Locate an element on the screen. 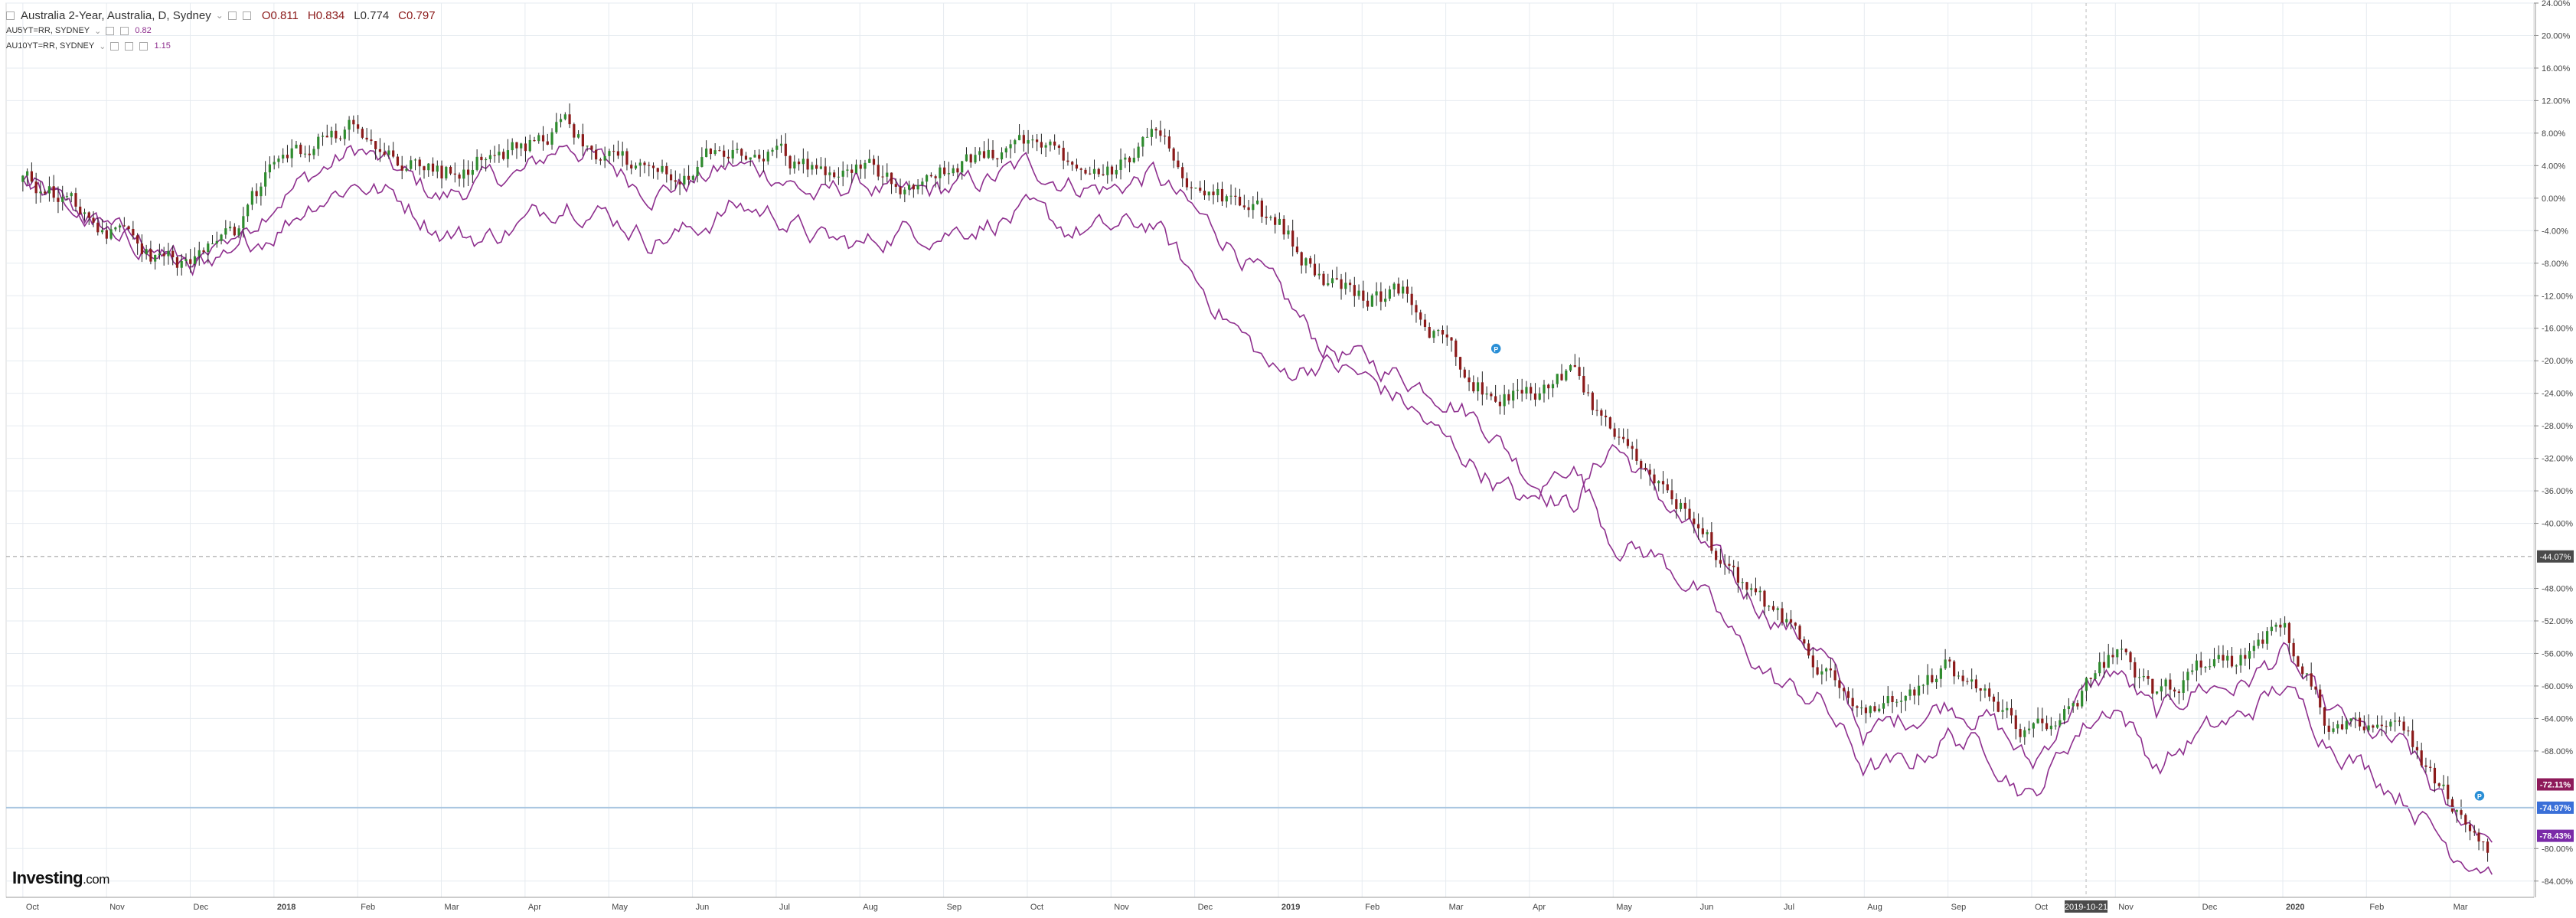 This screenshot has width=2576, height=918. legend-series1-row: AU5YT=RR, SYDNEY ⌄ 0.82 is located at coordinates (221, 30).